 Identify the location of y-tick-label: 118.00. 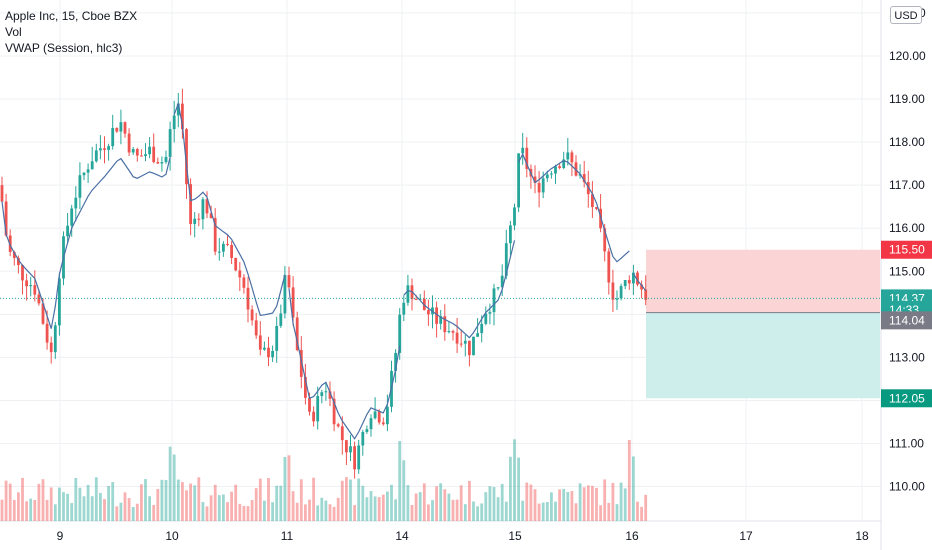
(907, 142).